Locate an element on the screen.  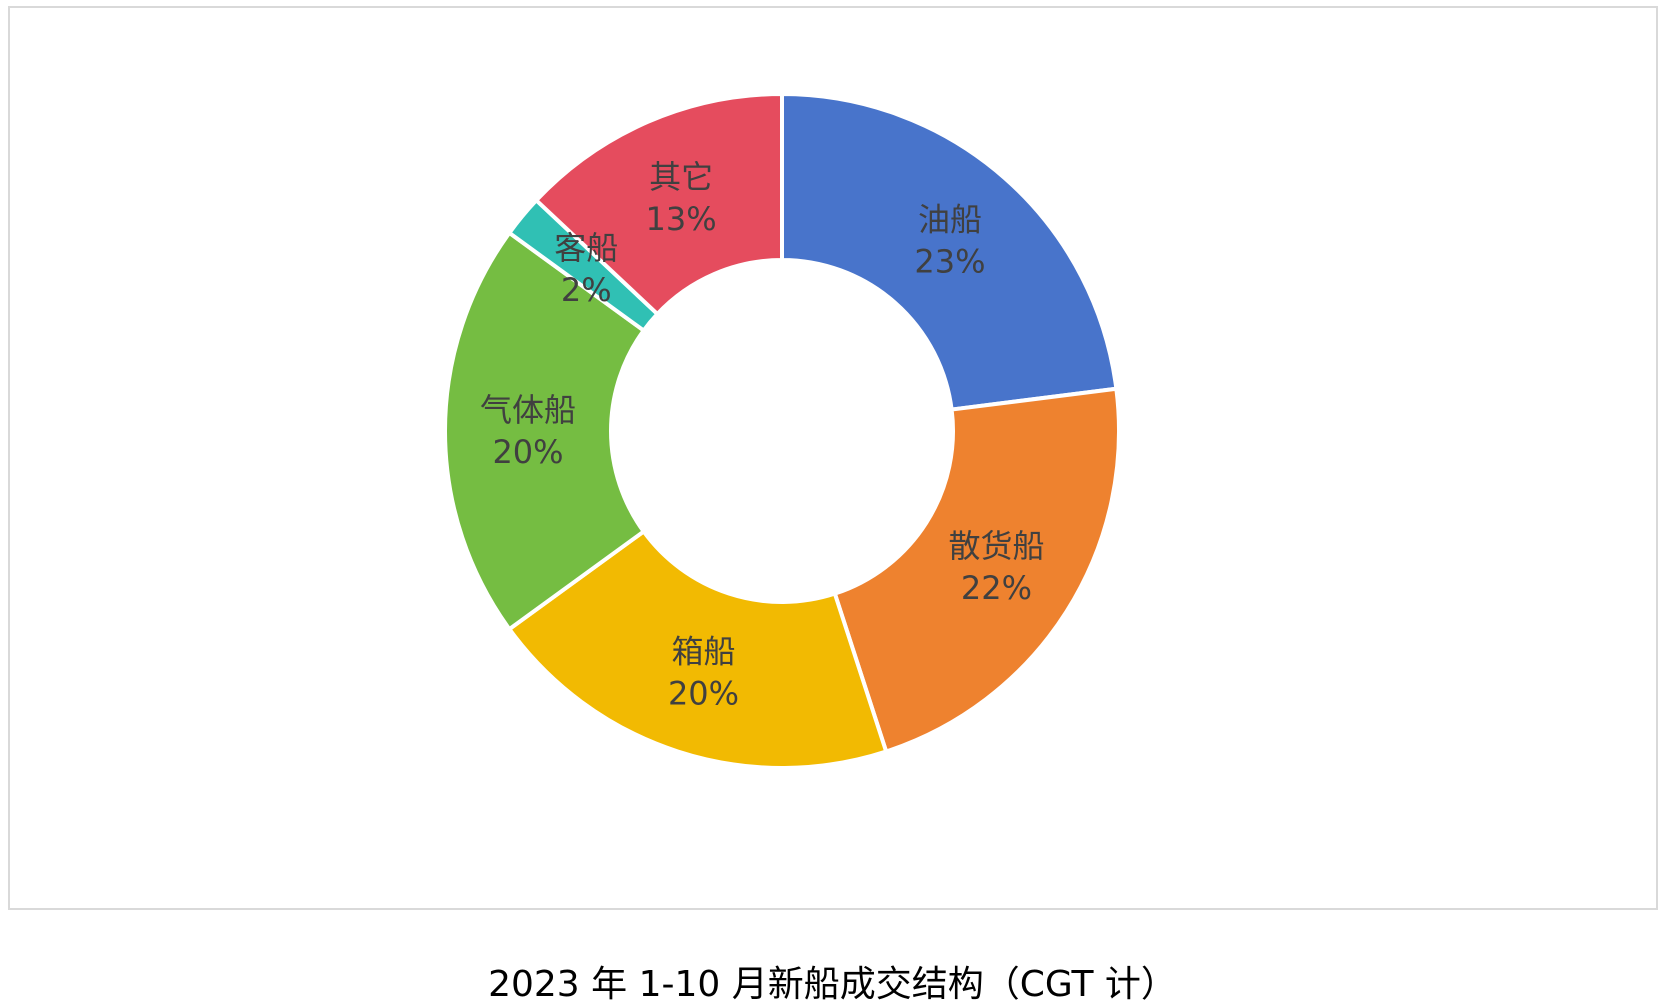
slice-value-label-3: 20% is located at coordinates (527, 452).